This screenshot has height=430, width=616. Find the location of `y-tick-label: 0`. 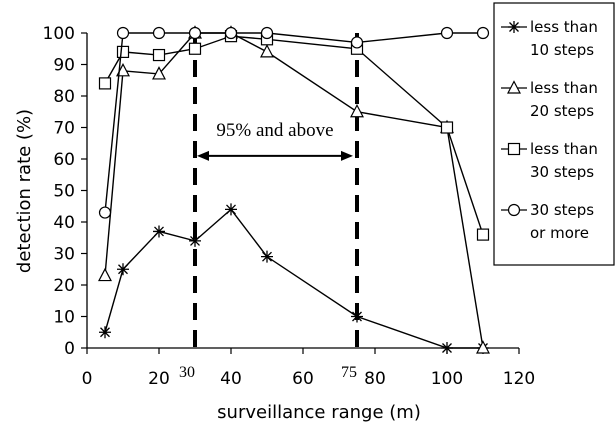

y-tick-label: 0 is located at coordinates (69, 349).